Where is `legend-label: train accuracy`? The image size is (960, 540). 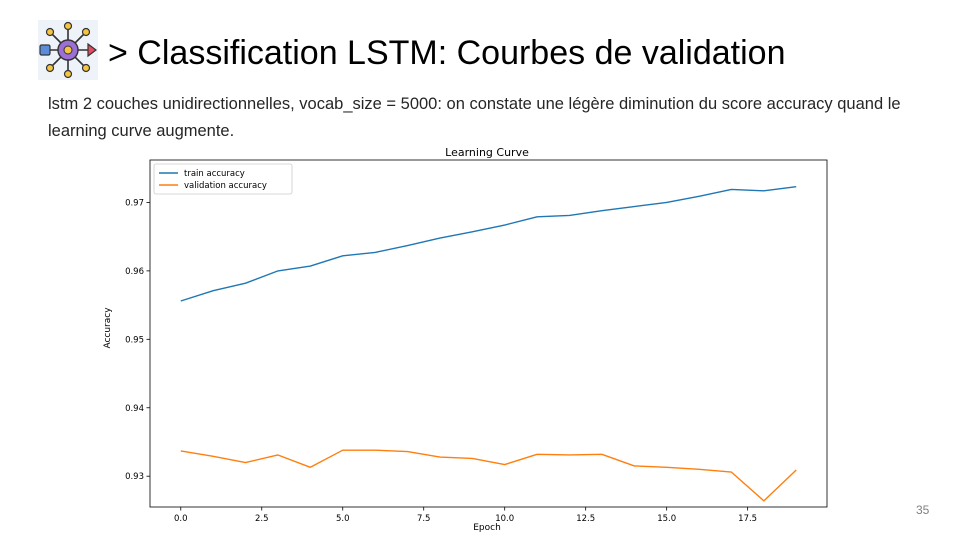 legend-label: train accuracy is located at coordinates (214, 174).